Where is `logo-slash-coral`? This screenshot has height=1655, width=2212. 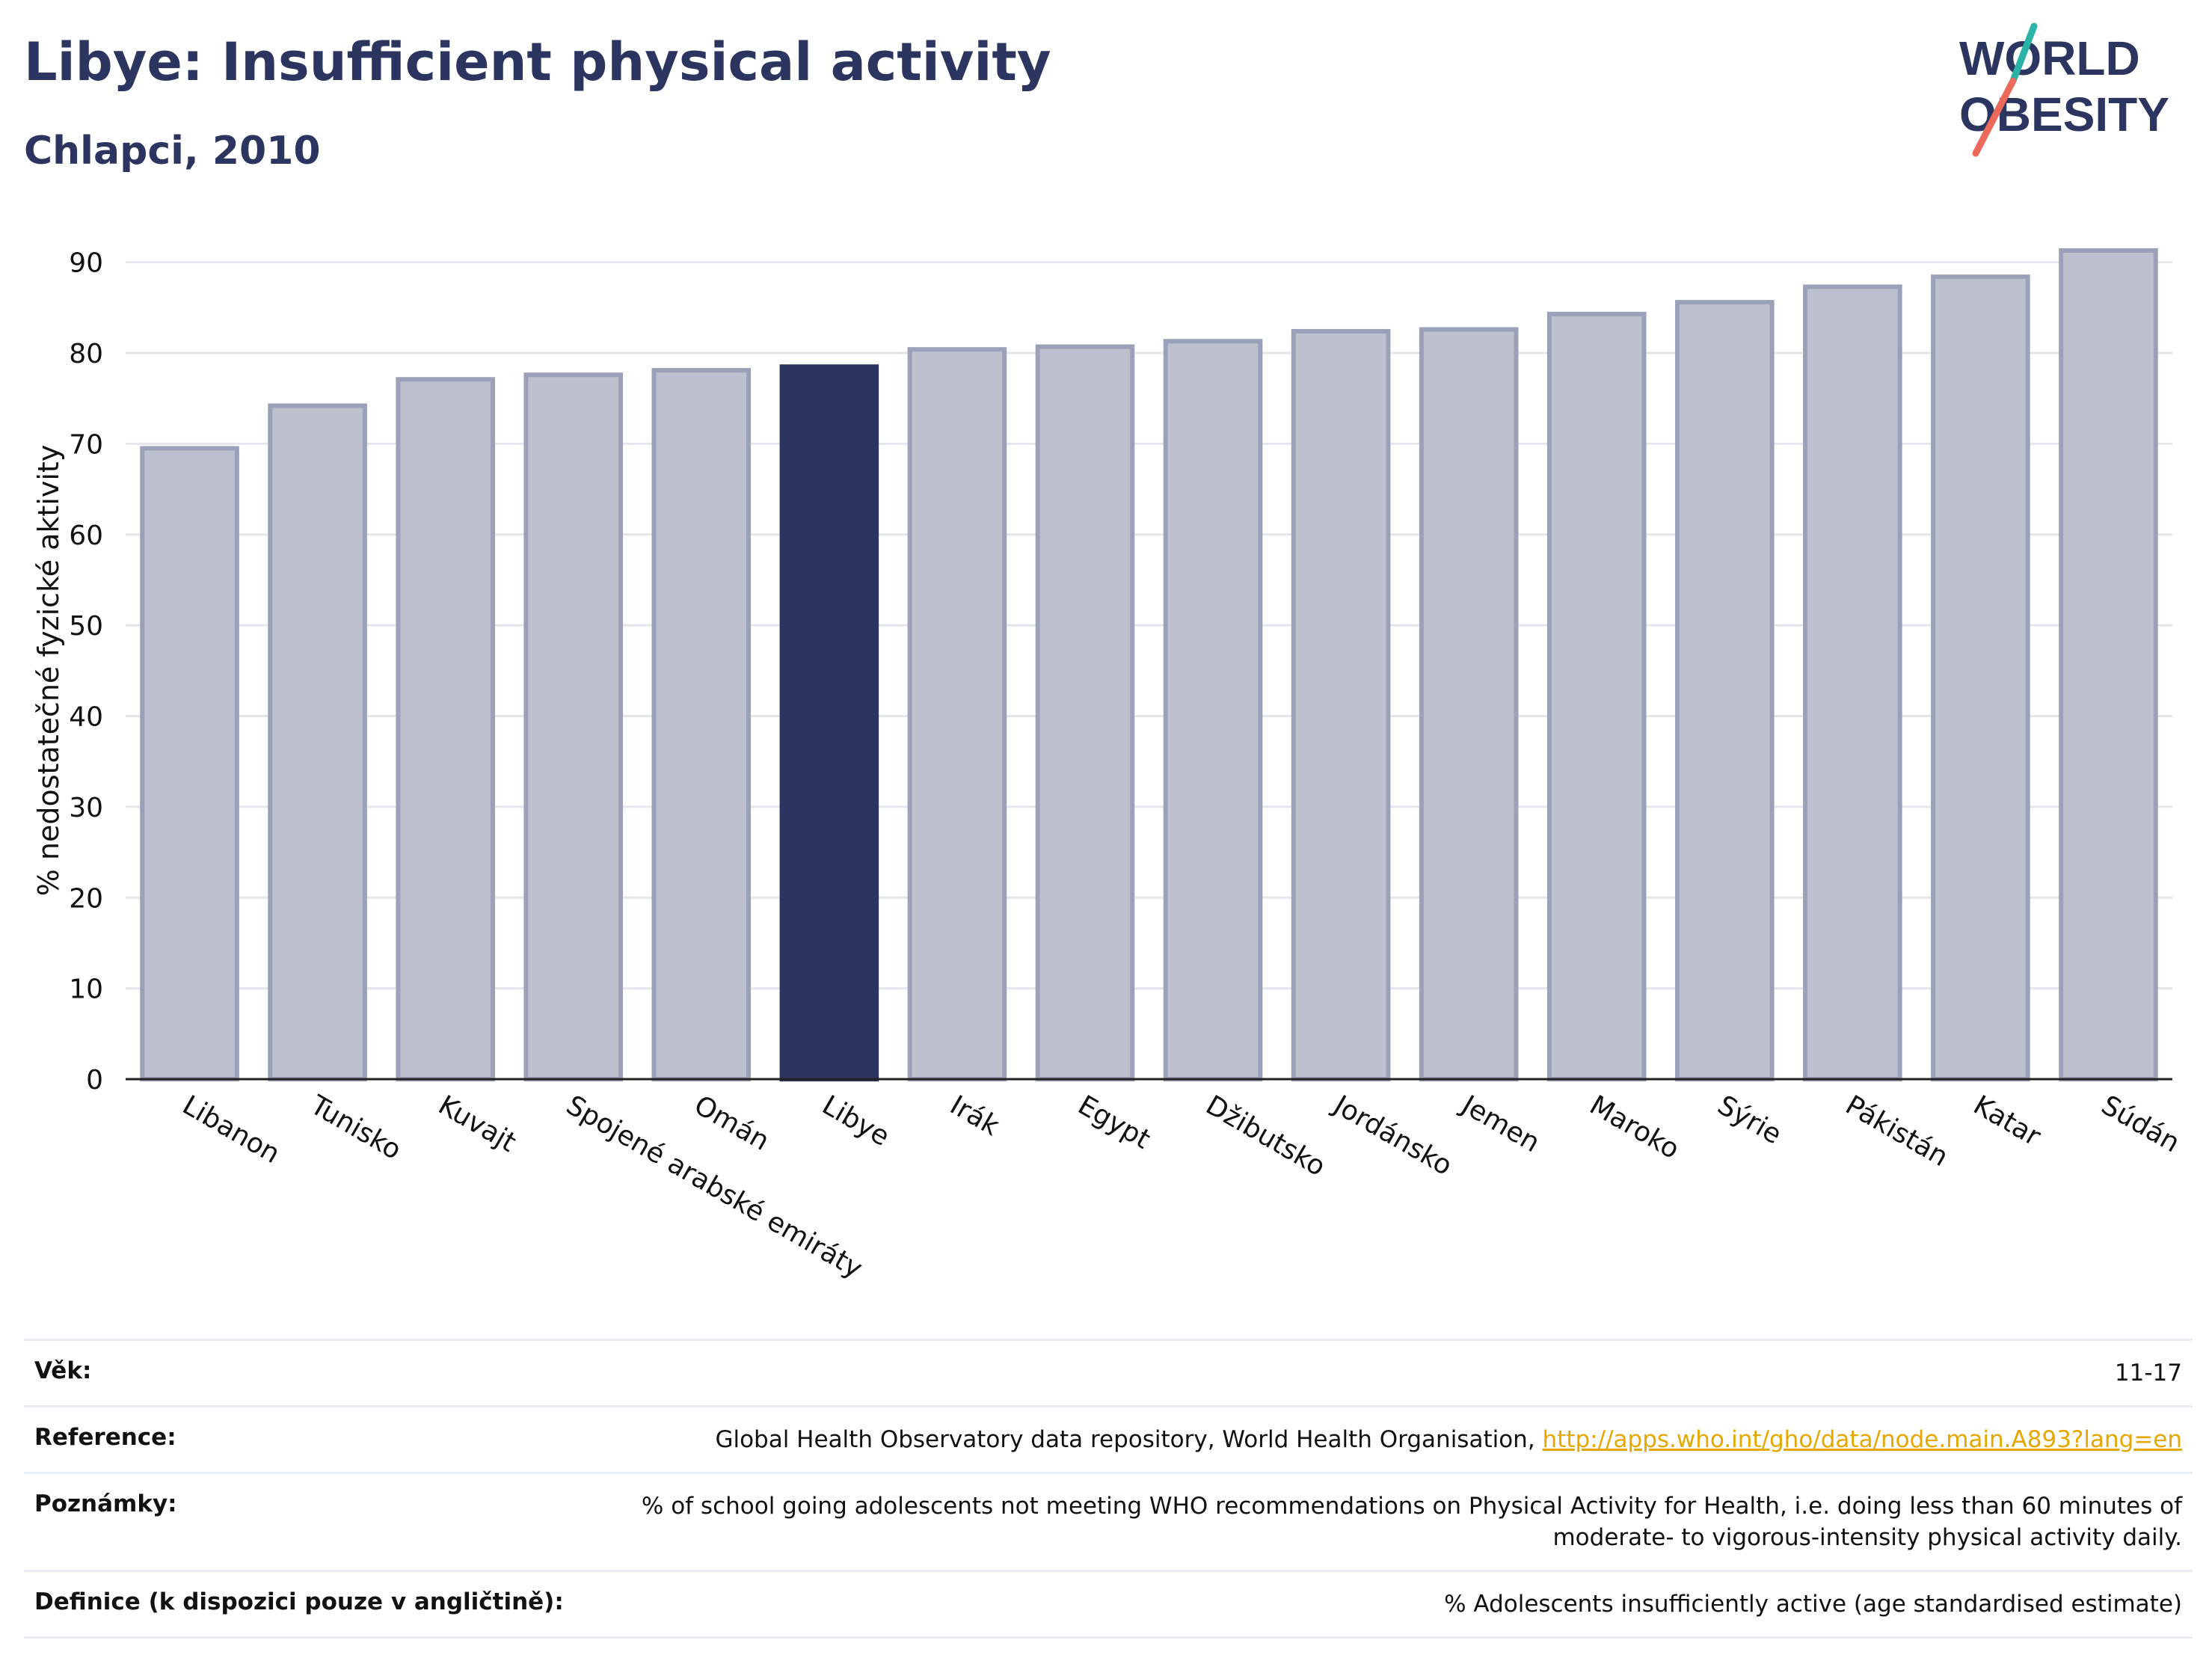 logo-slash-coral is located at coordinates (1994, 117).